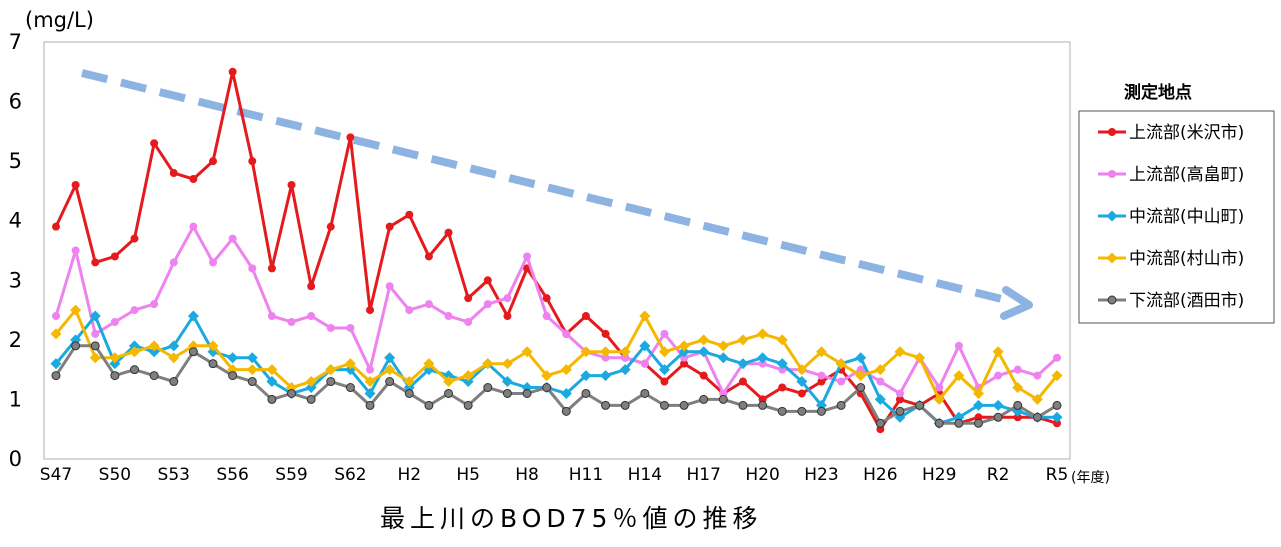 The image size is (1281, 547). What do you see at coordinates (15, 250) in the screenshot?
I see `y-axis: 0 1 2 3 4 5 6 7` at bounding box center [15, 250].